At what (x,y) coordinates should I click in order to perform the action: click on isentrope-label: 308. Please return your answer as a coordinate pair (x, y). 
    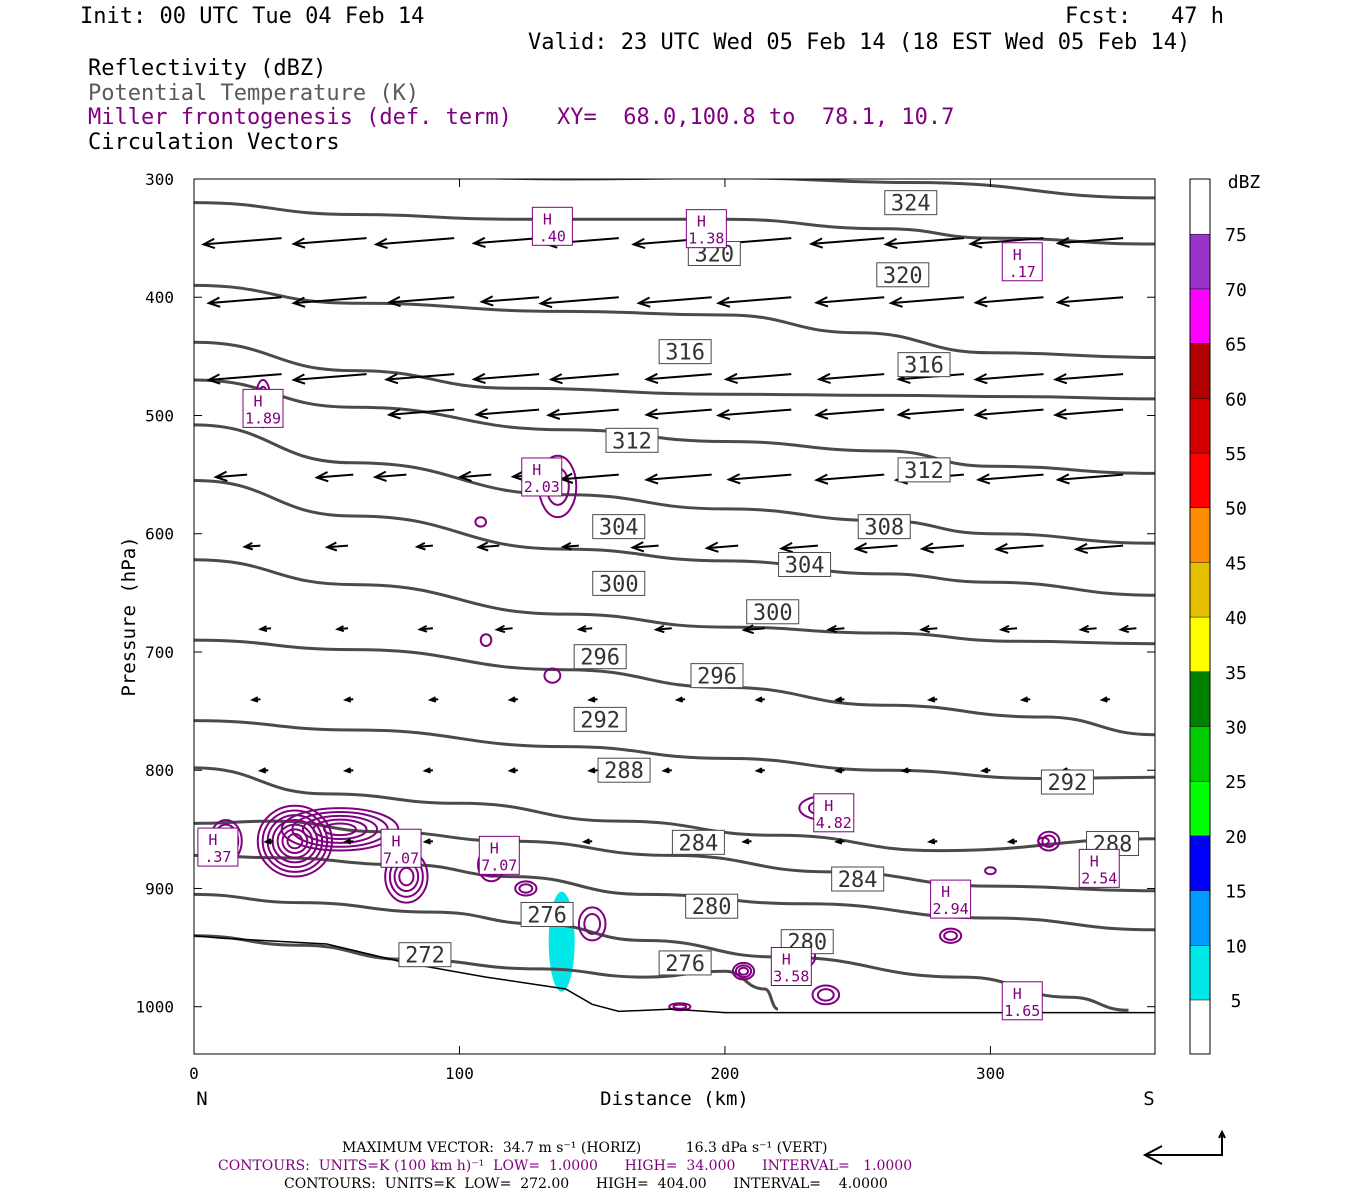
    Looking at the image, I should click on (884, 527).